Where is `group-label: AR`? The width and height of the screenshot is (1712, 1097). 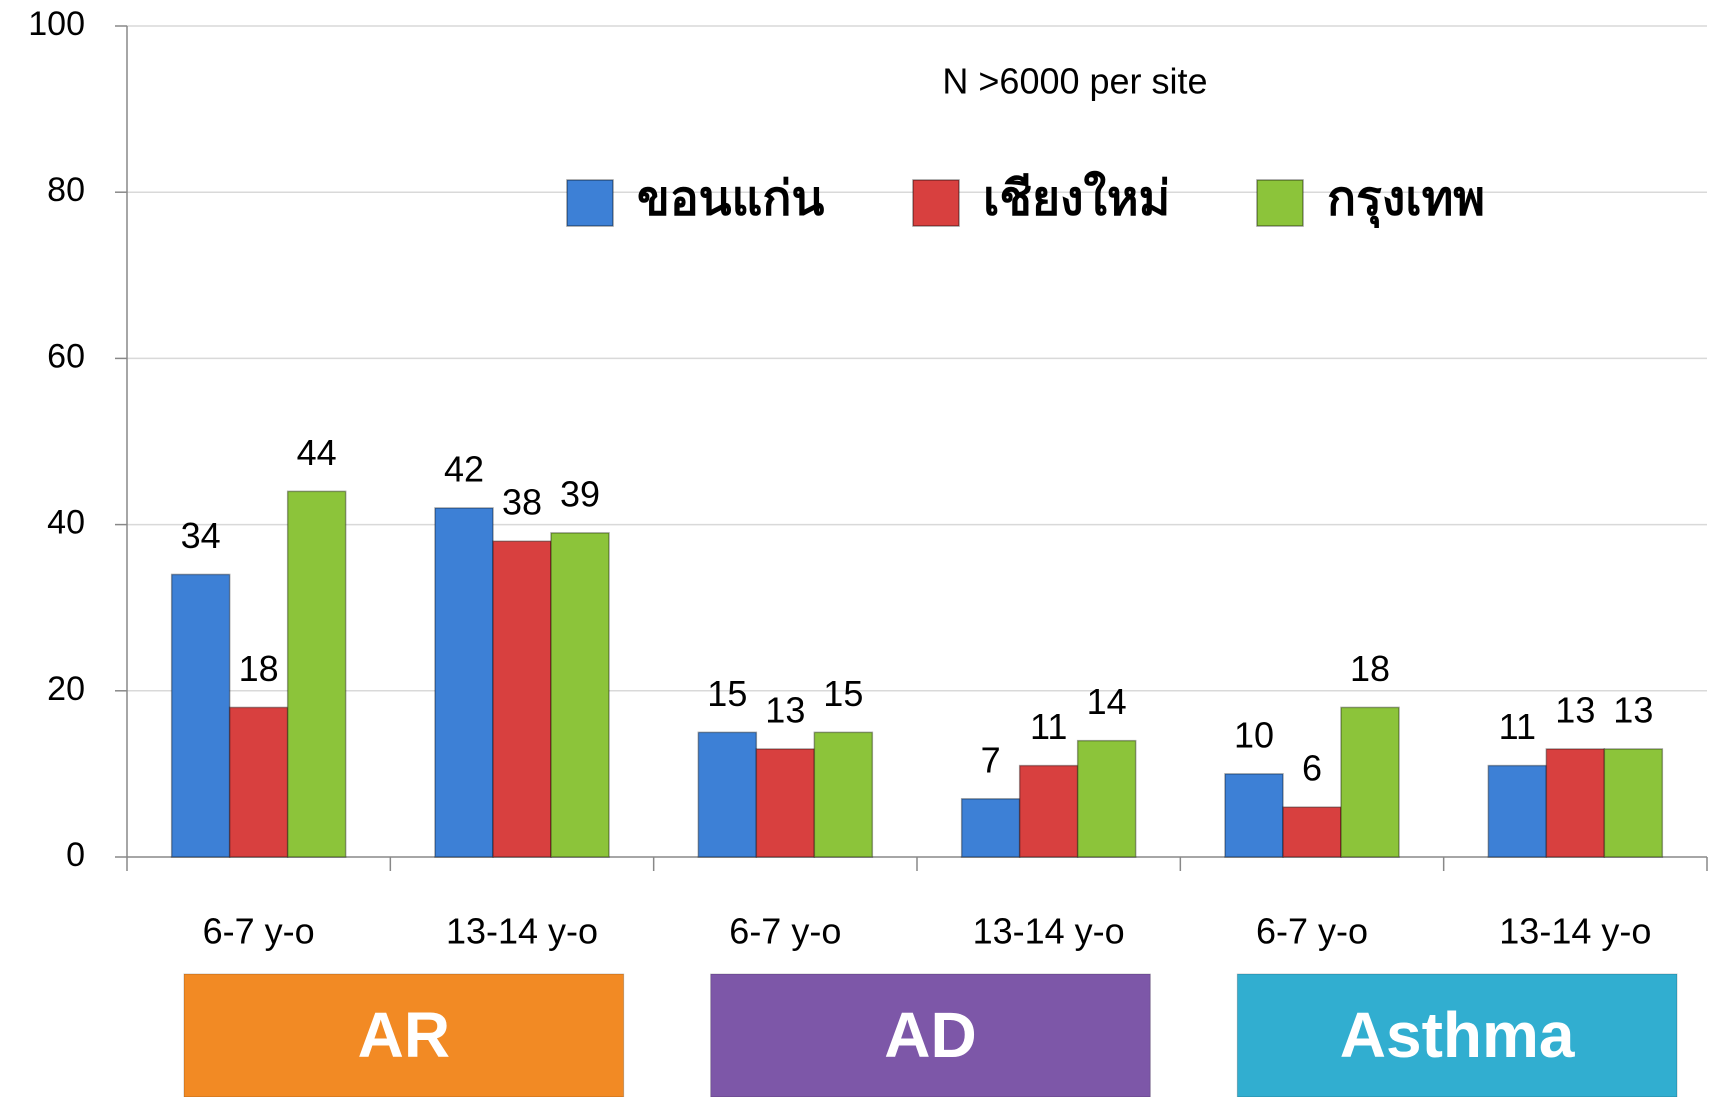
group-label: AR is located at coordinates (404, 1035).